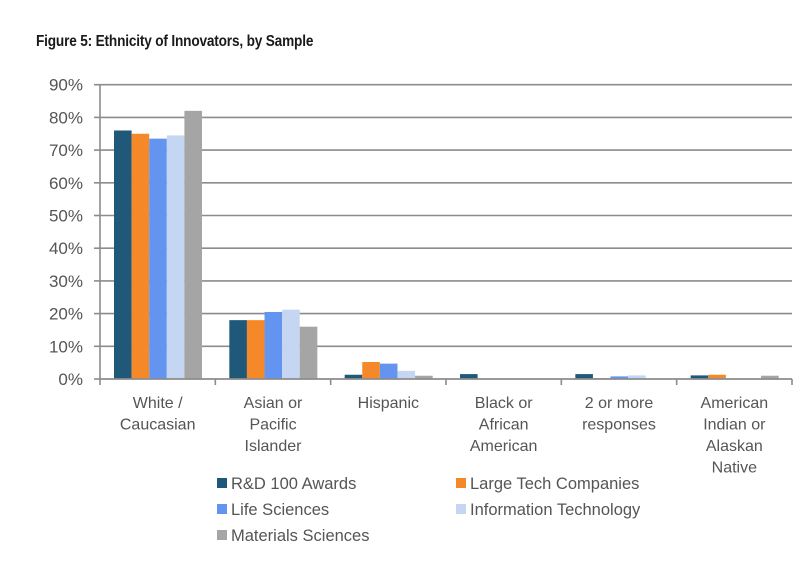 This screenshot has height=568, width=800. Describe the element at coordinates (66, 216) in the screenshot. I see `y-tick-label: 50%` at that location.